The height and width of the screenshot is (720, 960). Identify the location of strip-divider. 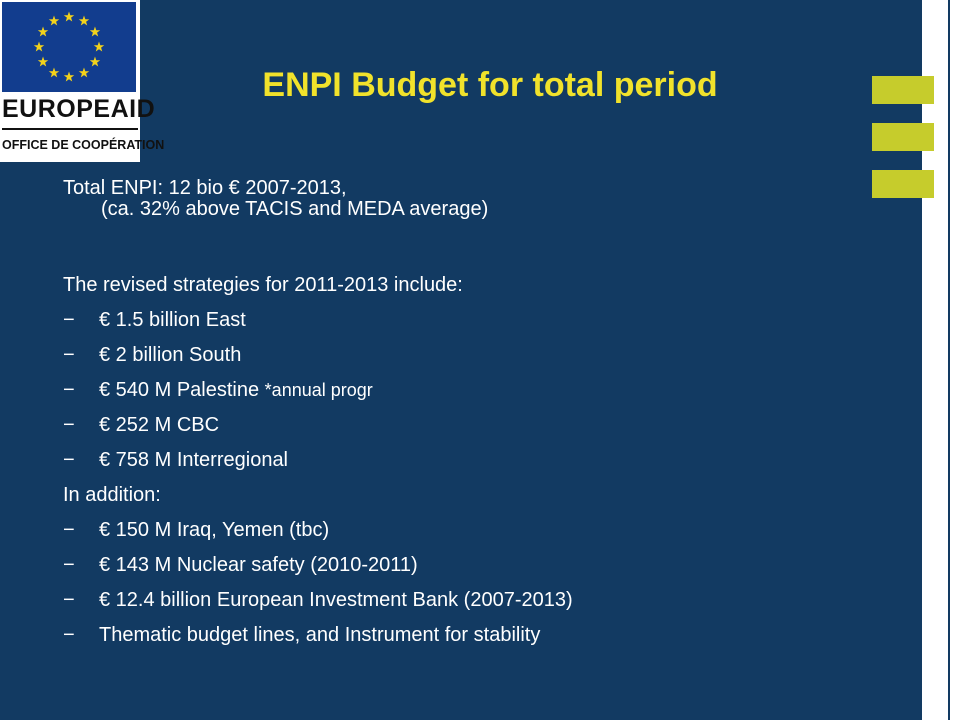
(949, 360).